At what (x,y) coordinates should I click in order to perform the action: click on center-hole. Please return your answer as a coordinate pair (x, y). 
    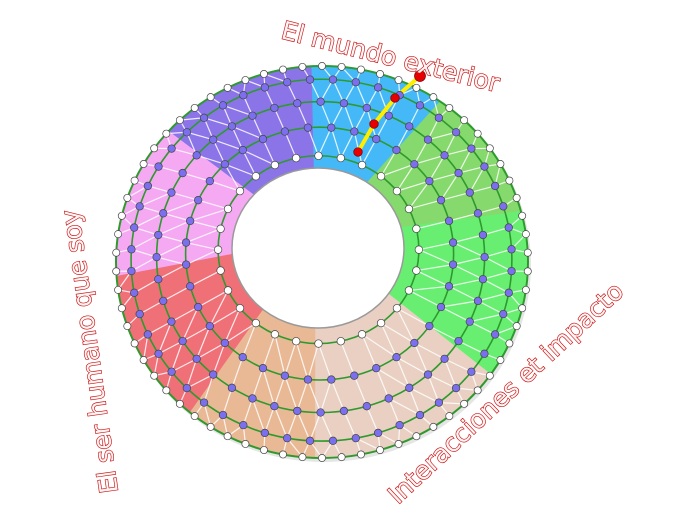
    Looking at the image, I should click on (318, 248).